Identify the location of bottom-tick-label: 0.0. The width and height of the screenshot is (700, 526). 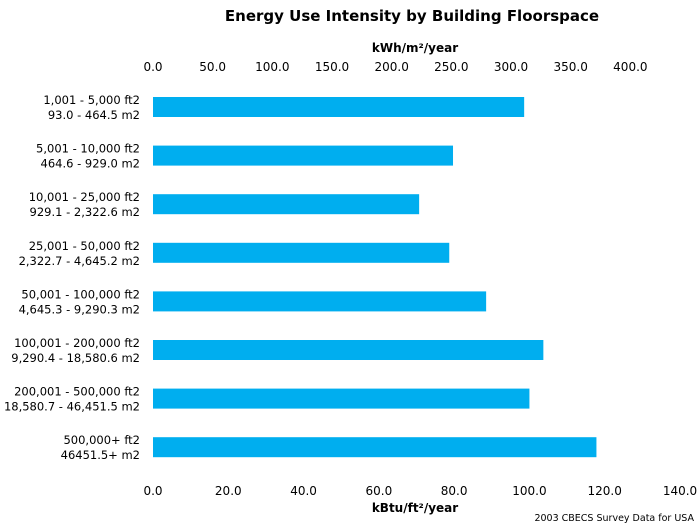
(152, 491).